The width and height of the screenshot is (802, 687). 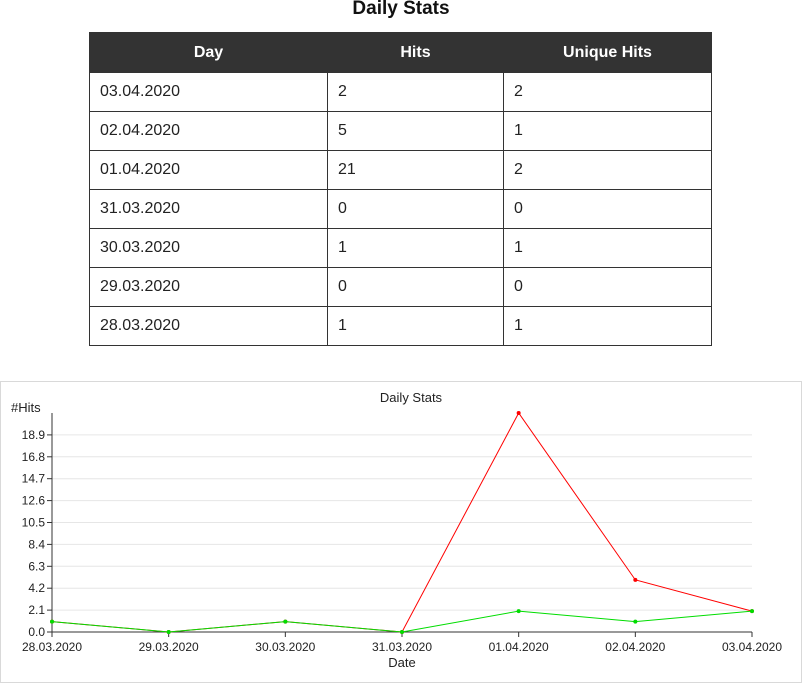 I want to click on x-tick-label: 29.03.2020, so click(x=169, y=647).